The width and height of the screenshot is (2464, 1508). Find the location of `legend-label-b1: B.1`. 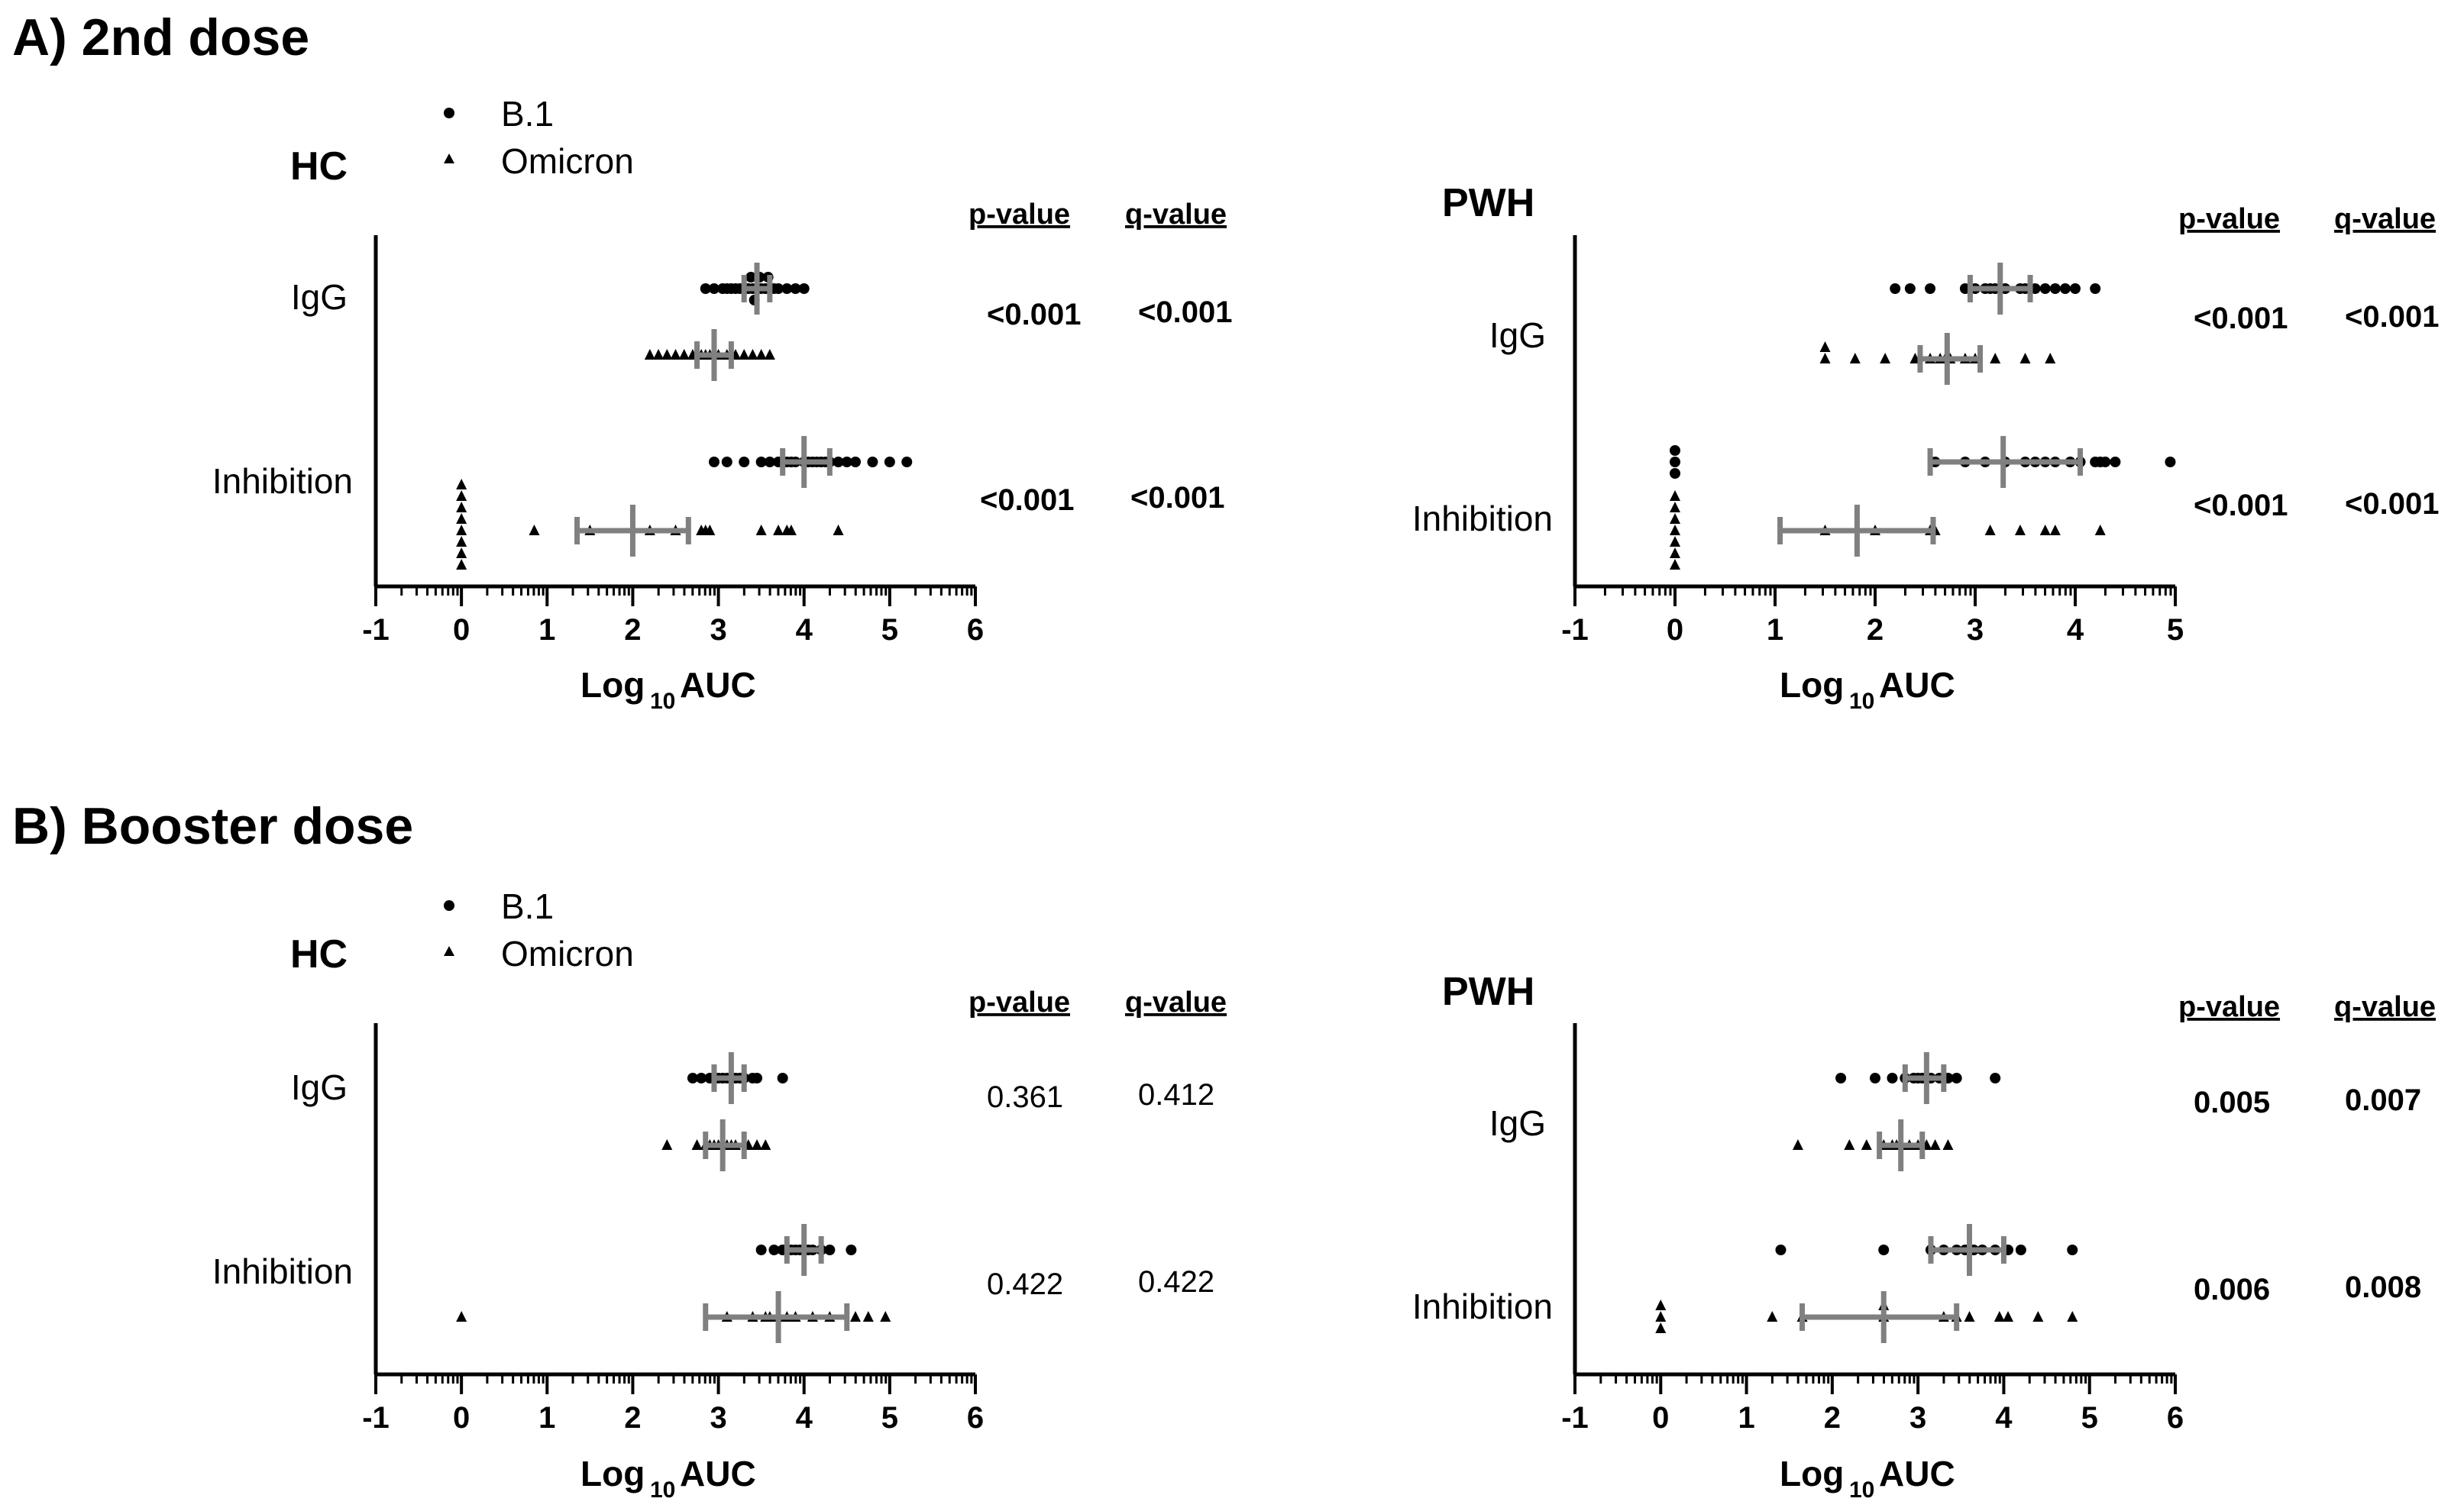

legend-label-b1: B.1 is located at coordinates (527, 906).